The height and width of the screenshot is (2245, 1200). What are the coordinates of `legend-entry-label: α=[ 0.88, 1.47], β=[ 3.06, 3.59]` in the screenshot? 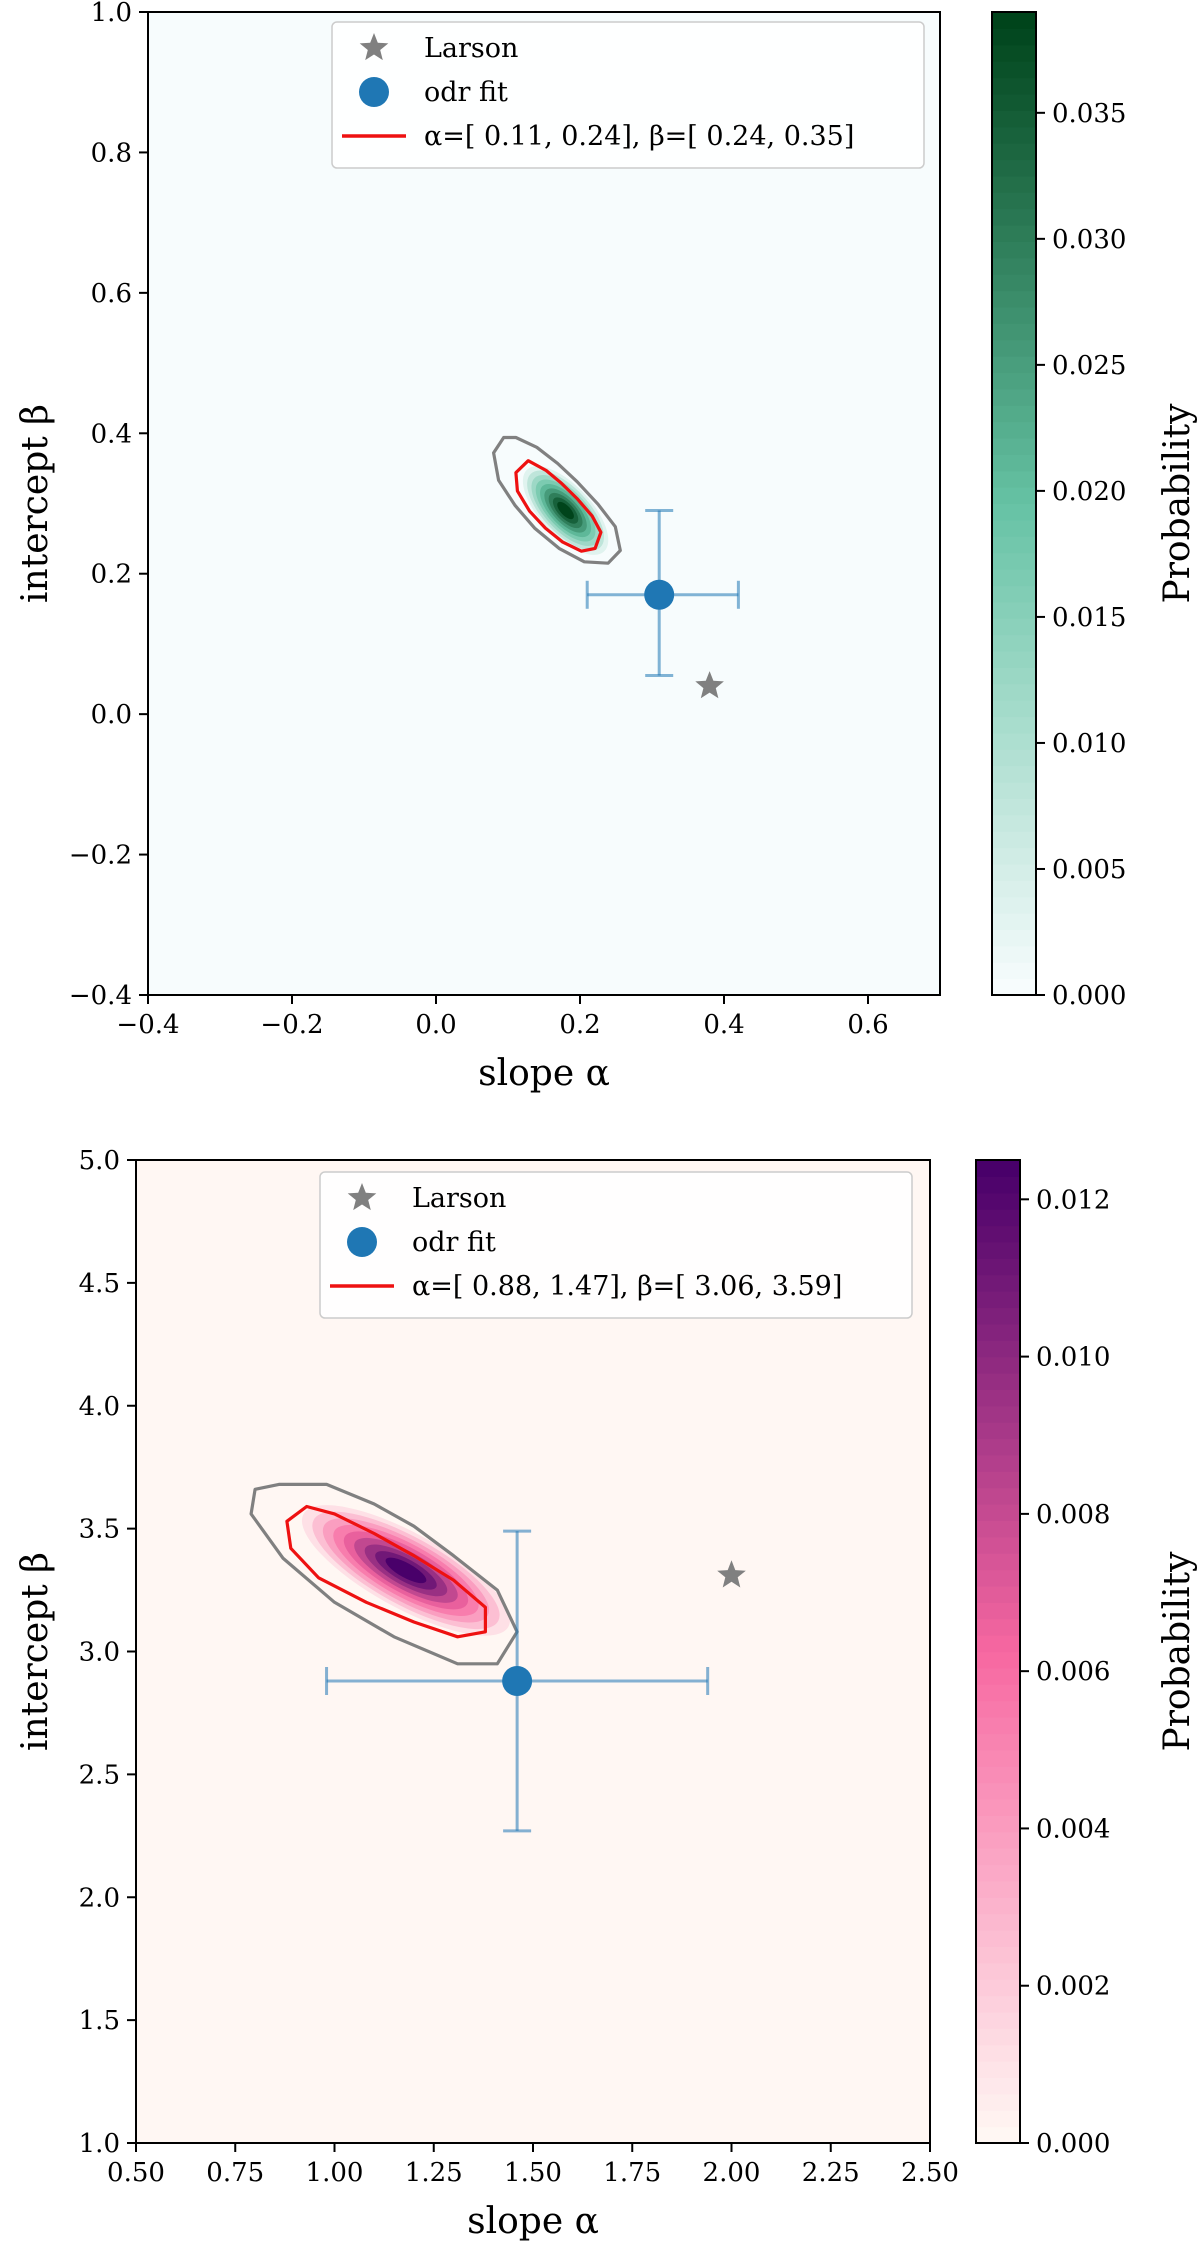 It's located at (627, 1286).